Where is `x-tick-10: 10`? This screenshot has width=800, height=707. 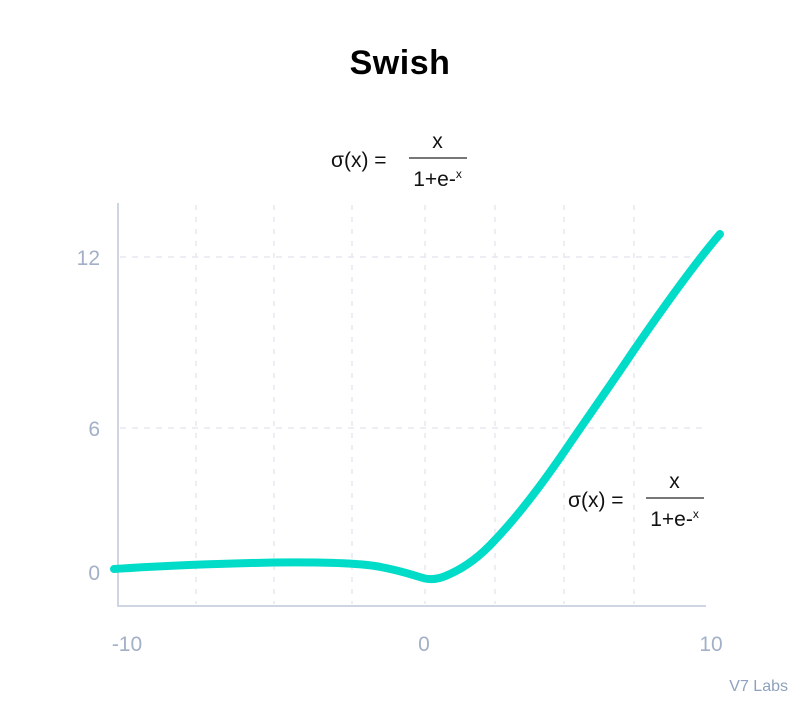
x-tick-10: 10 is located at coordinates (710, 644).